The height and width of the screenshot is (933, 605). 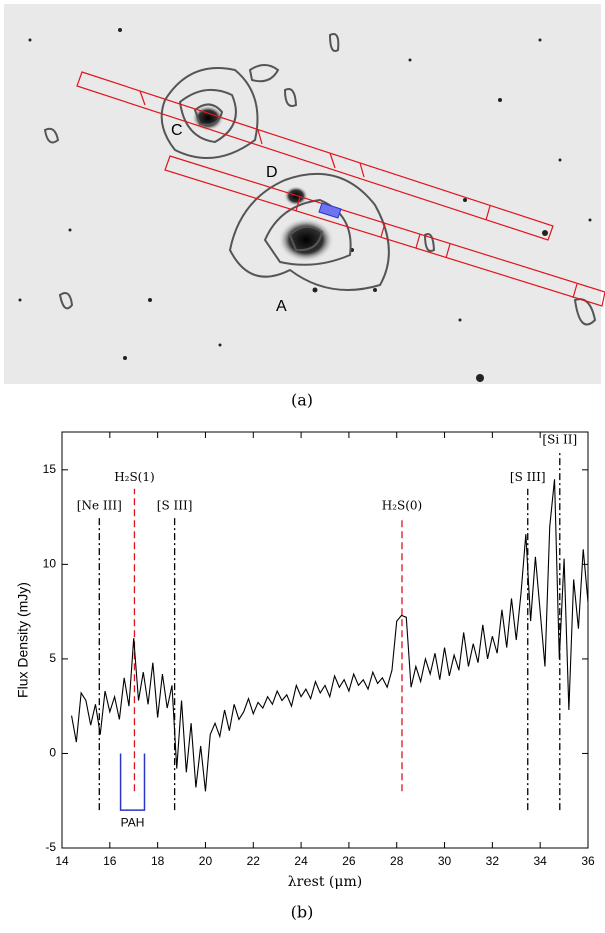 I want to click on x-axis-label: λrest (μm), so click(x=325, y=882).